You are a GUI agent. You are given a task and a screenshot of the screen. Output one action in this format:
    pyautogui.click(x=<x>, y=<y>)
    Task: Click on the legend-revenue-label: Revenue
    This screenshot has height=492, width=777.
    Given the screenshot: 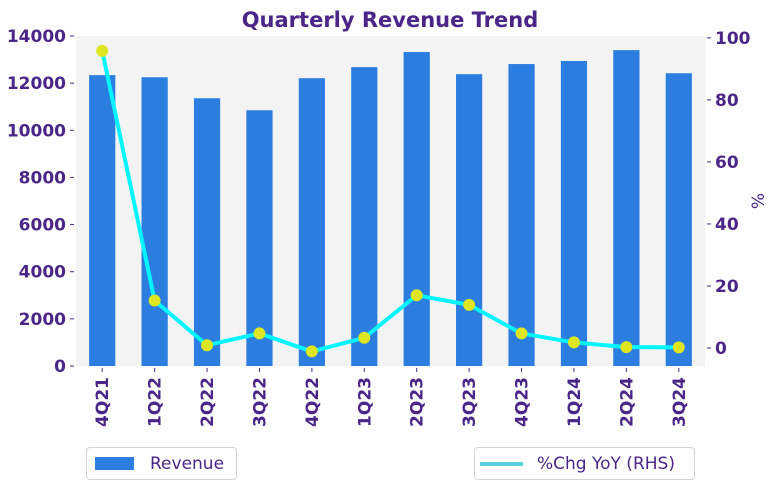 What is the action you would take?
    pyautogui.click(x=187, y=463)
    